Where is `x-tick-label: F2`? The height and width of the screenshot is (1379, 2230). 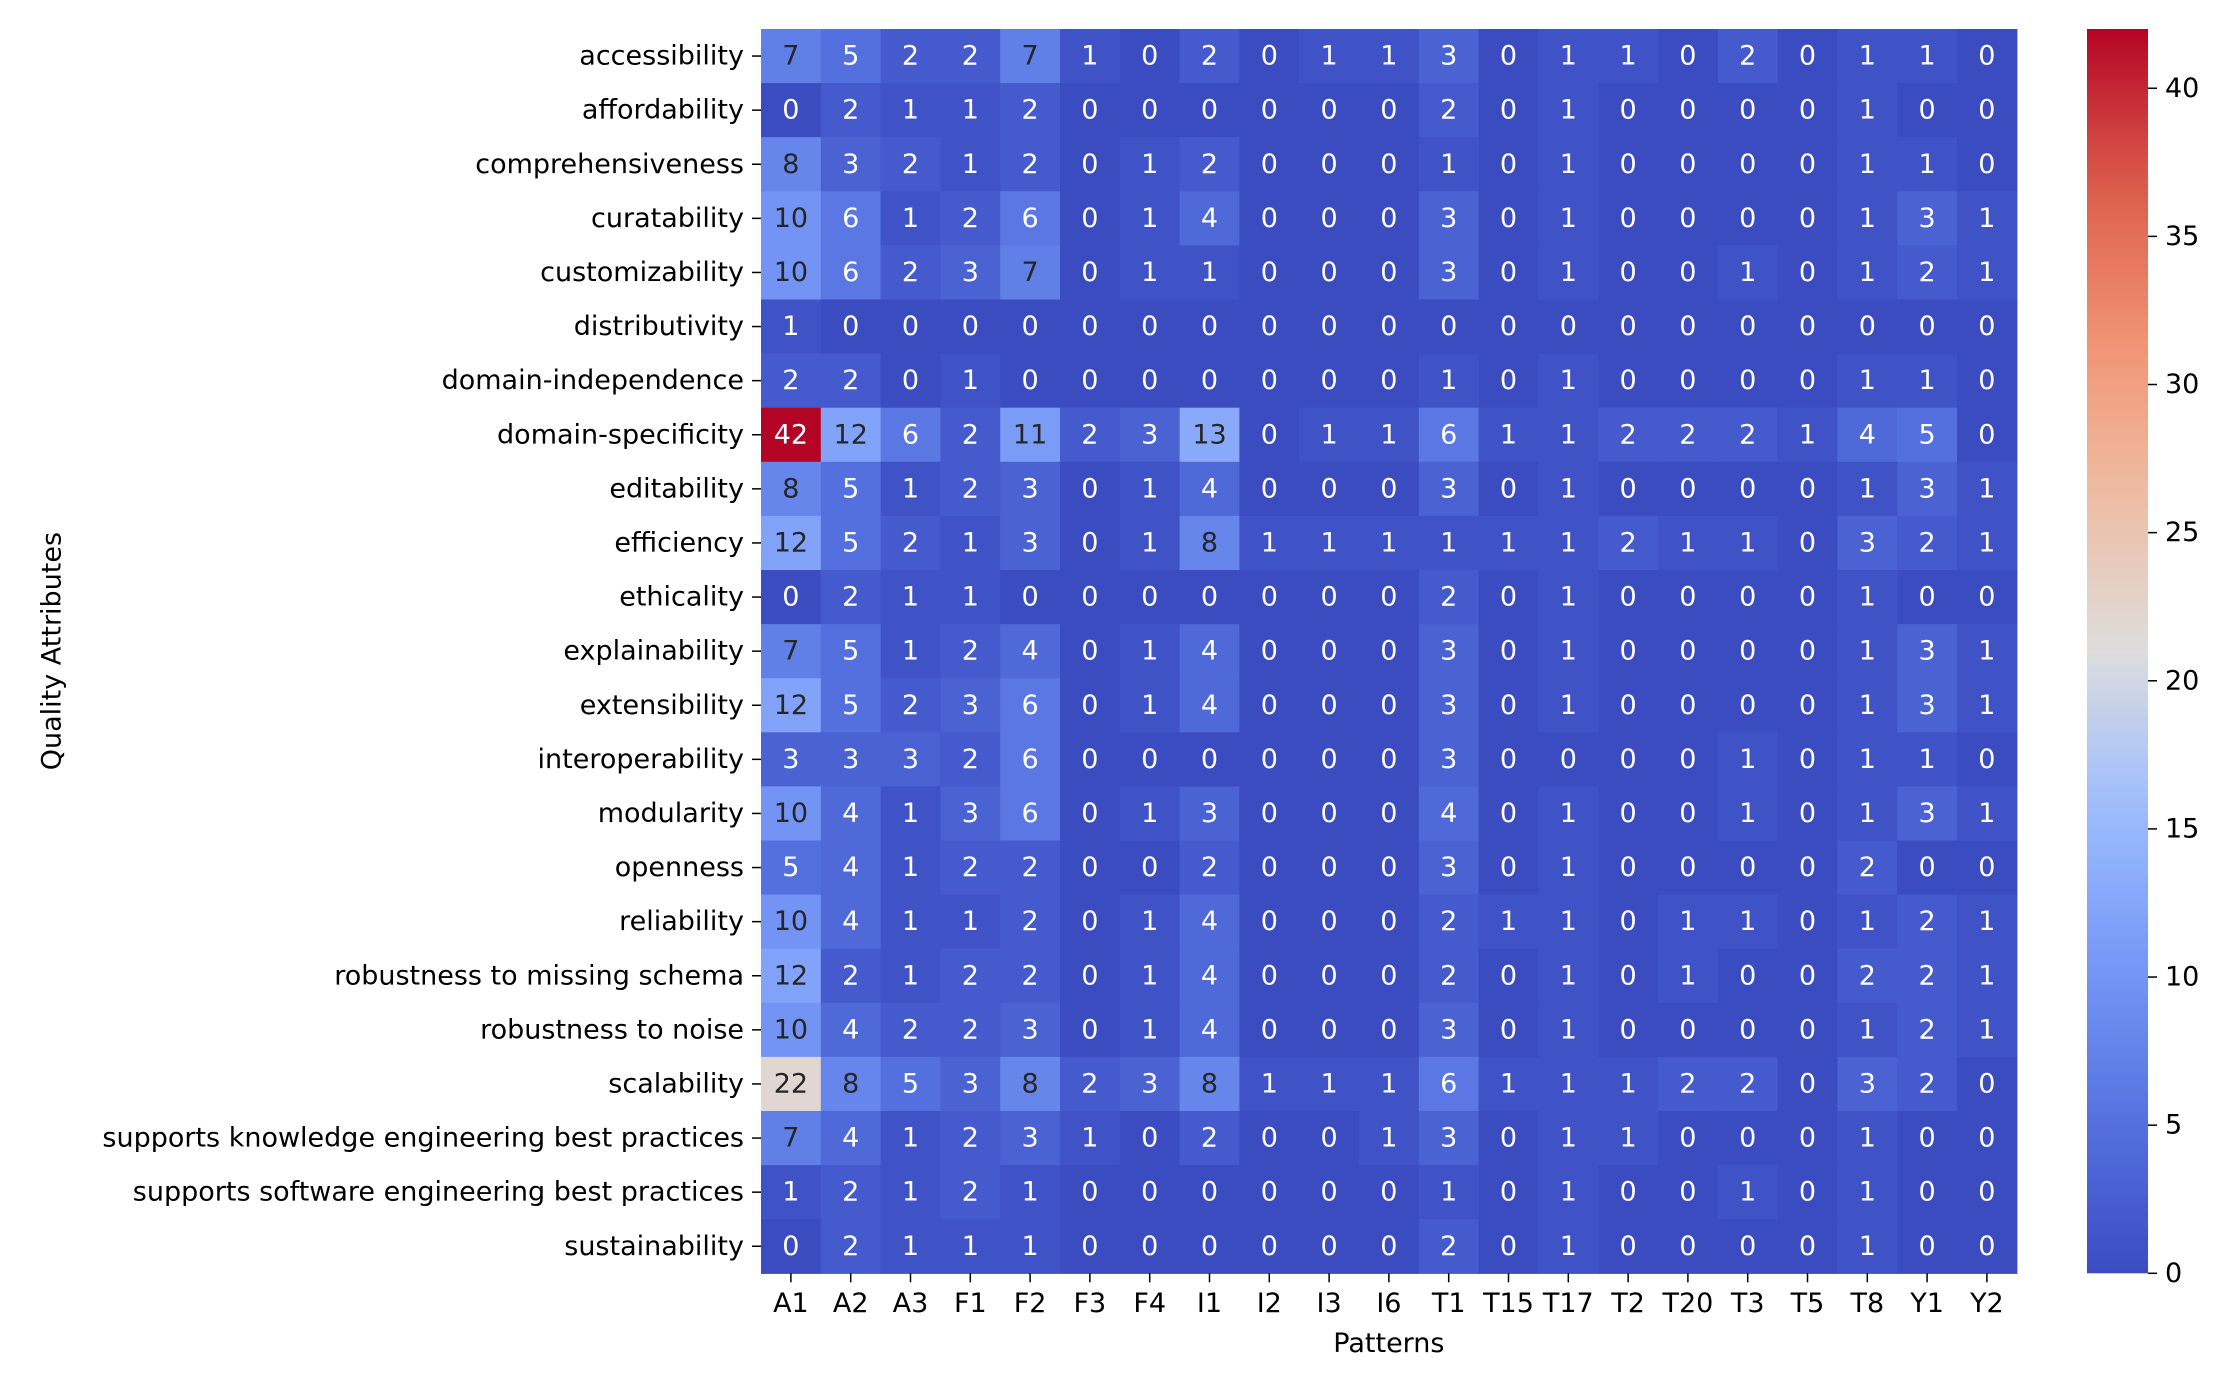 x-tick-label: F2 is located at coordinates (1030, 1303).